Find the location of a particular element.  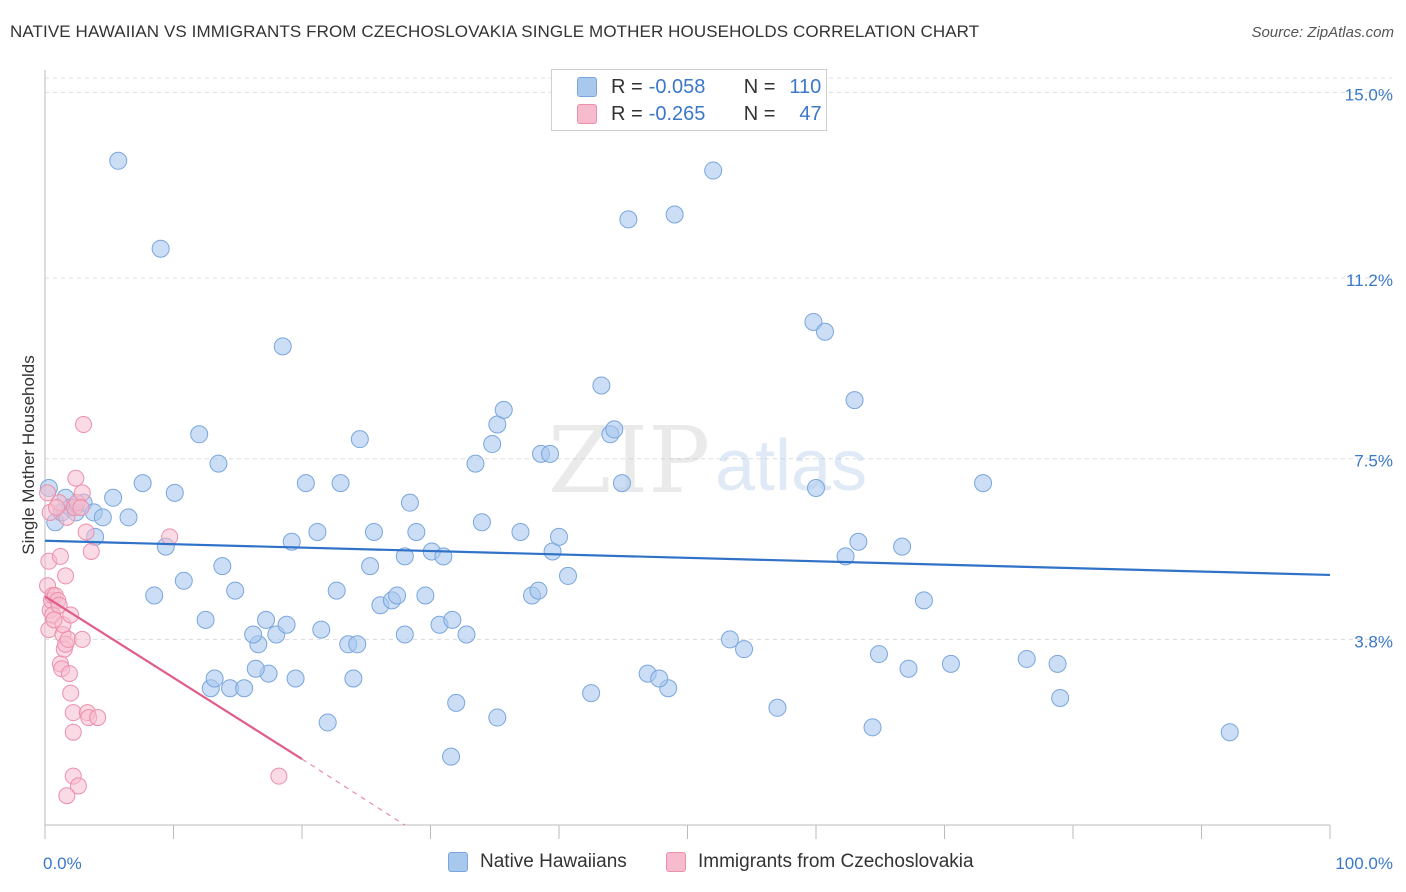

y-tick-label: 3.8% is located at coordinates (1373, 641).